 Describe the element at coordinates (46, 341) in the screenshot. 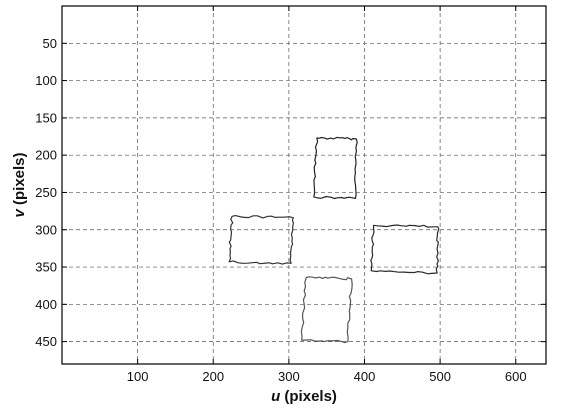

I see `y-tick-label: 450` at that location.